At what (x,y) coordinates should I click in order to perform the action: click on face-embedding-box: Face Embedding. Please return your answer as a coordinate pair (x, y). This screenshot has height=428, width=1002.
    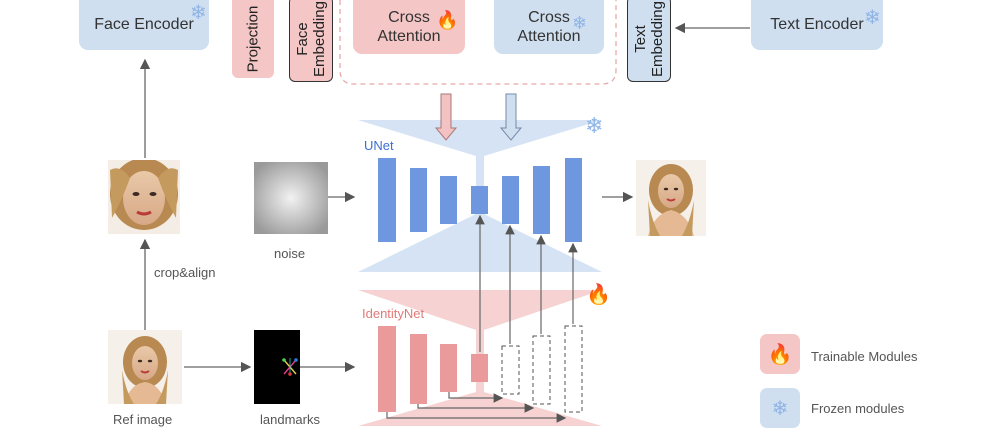
    Looking at the image, I should click on (311, 41).